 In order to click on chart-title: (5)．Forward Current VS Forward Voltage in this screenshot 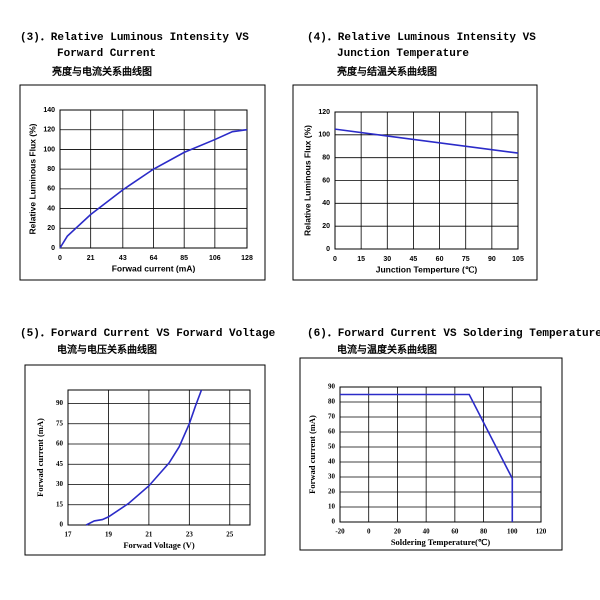, I will do `click(148, 334)`.